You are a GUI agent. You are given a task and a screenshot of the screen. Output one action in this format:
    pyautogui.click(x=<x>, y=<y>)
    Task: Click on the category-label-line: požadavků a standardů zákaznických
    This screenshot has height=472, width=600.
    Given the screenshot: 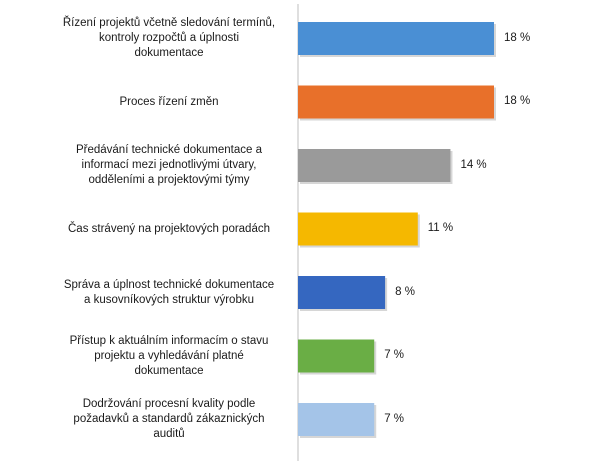 What is the action you would take?
    pyautogui.click(x=169, y=419)
    